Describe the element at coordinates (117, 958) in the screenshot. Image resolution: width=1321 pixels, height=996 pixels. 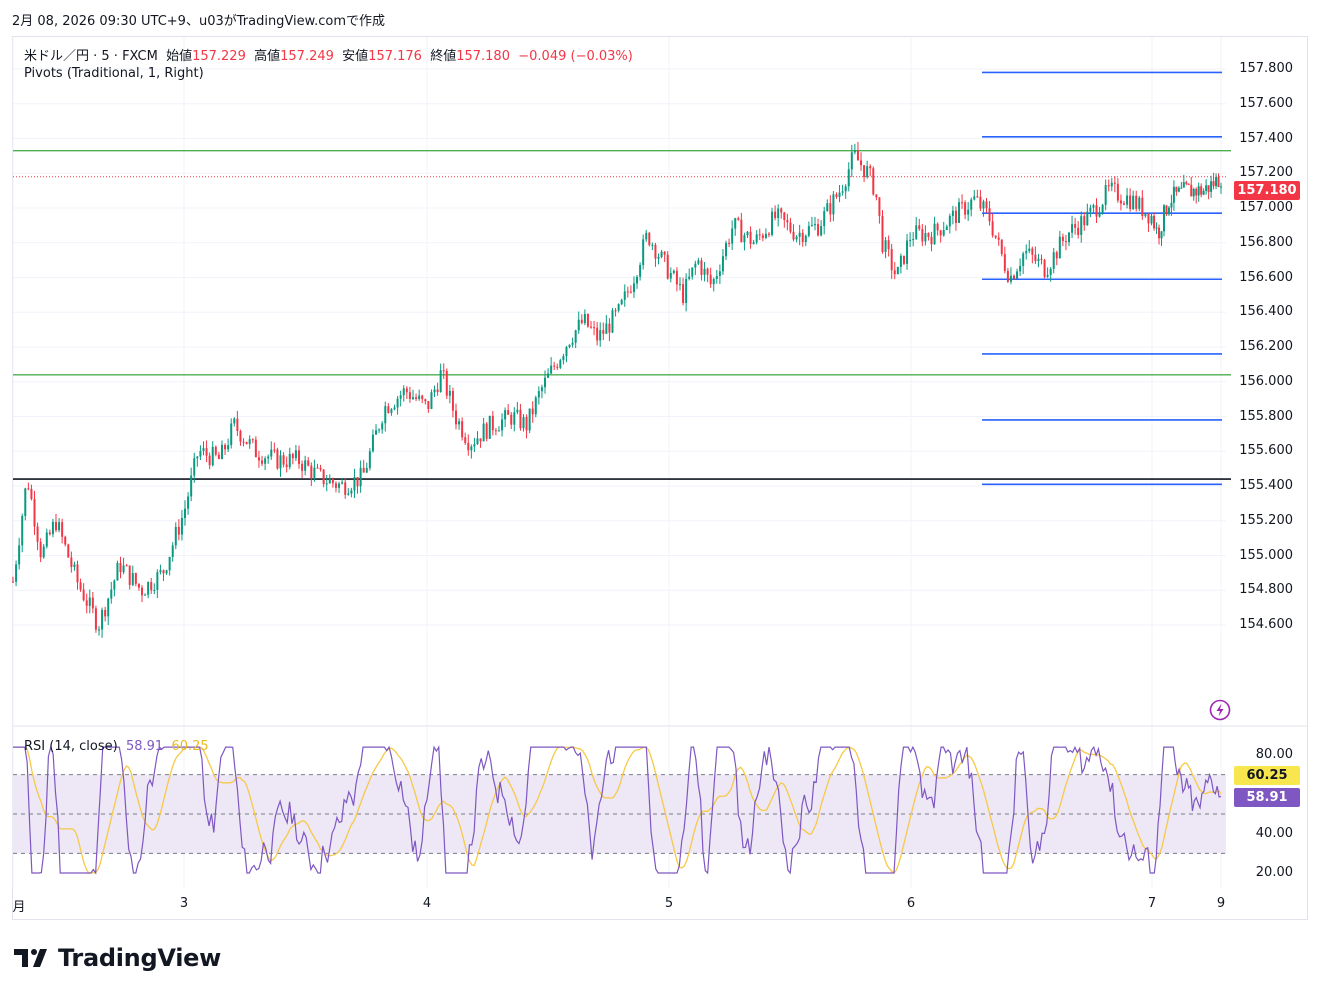
I see `tradingview-logo: TradingView` at that location.